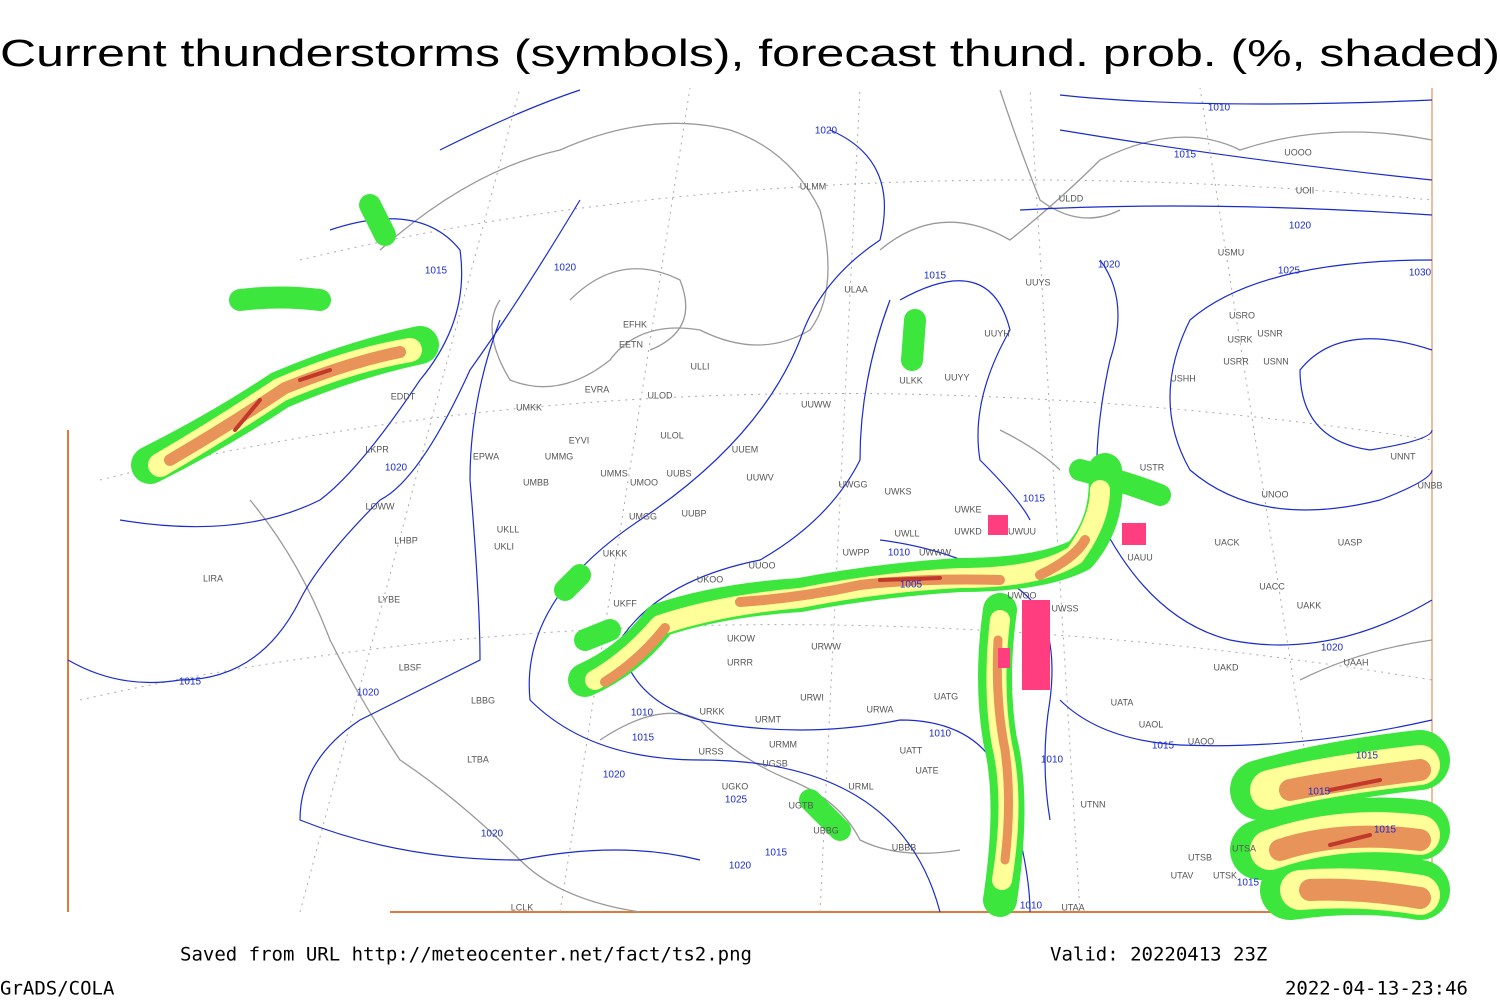  Describe the element at coordinates (1403, 456) in the screenshot. I see `station-label: UNNT` at that location.